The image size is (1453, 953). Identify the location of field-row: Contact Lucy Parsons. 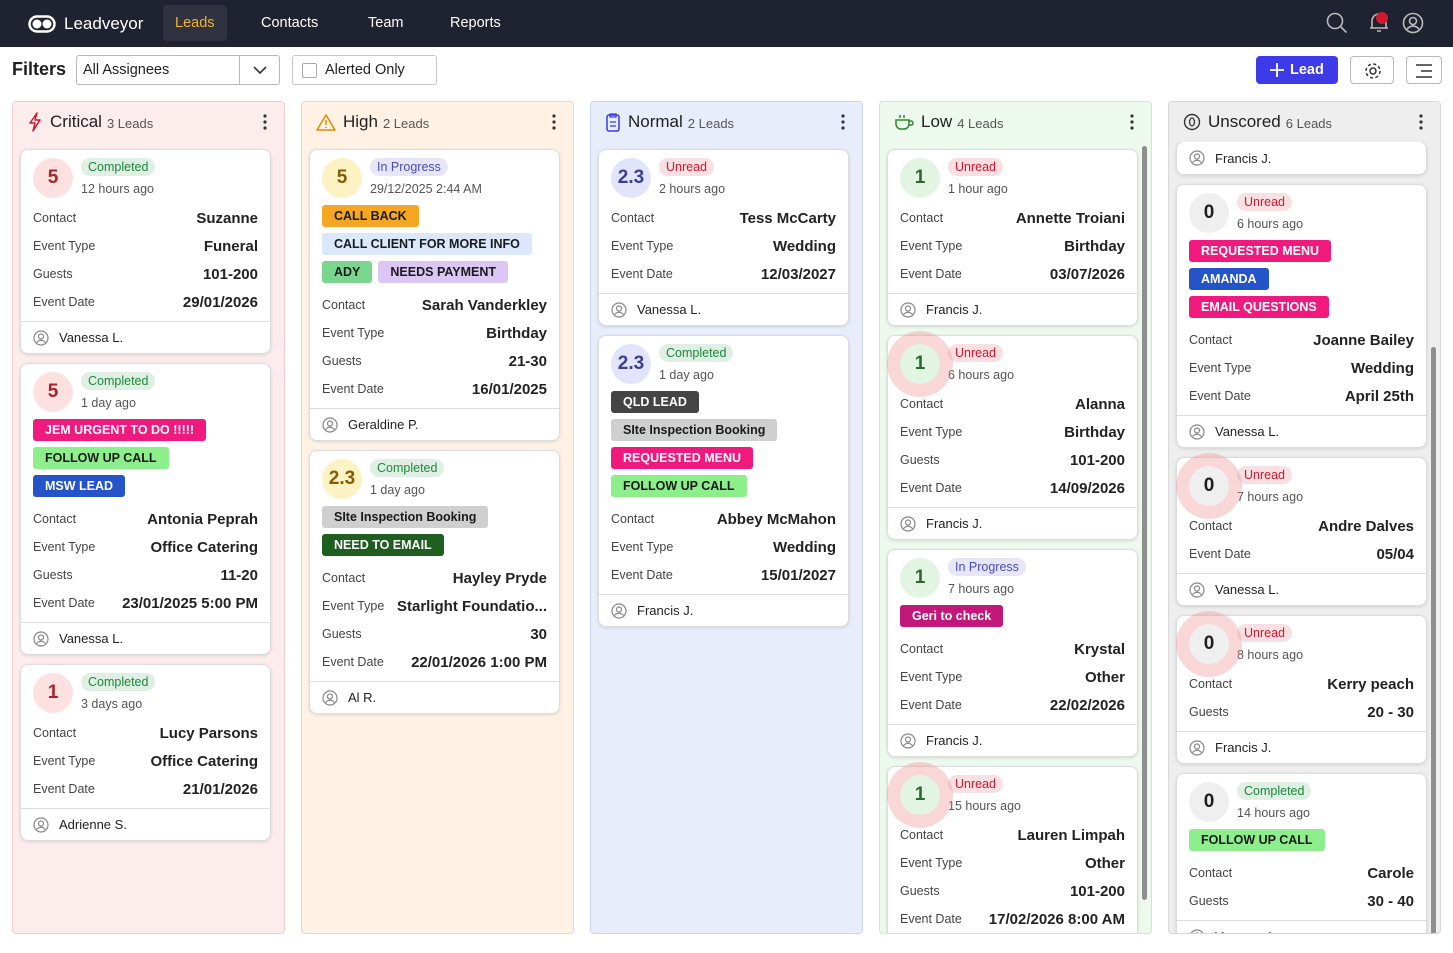
(145, 733).